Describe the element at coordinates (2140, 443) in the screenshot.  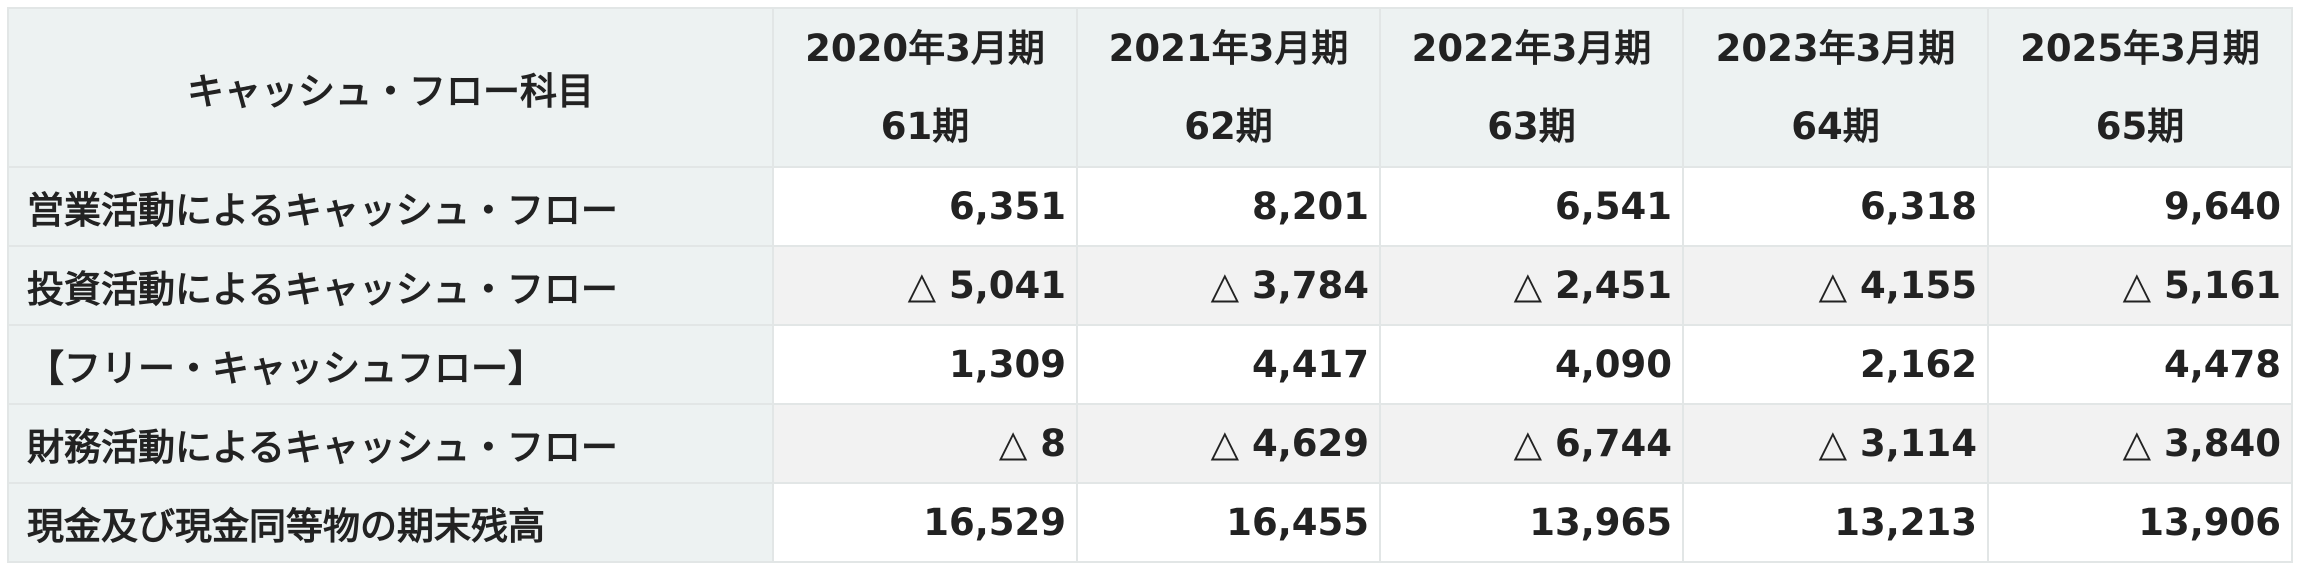
I see `cell-value: △ 3,840` at that location.